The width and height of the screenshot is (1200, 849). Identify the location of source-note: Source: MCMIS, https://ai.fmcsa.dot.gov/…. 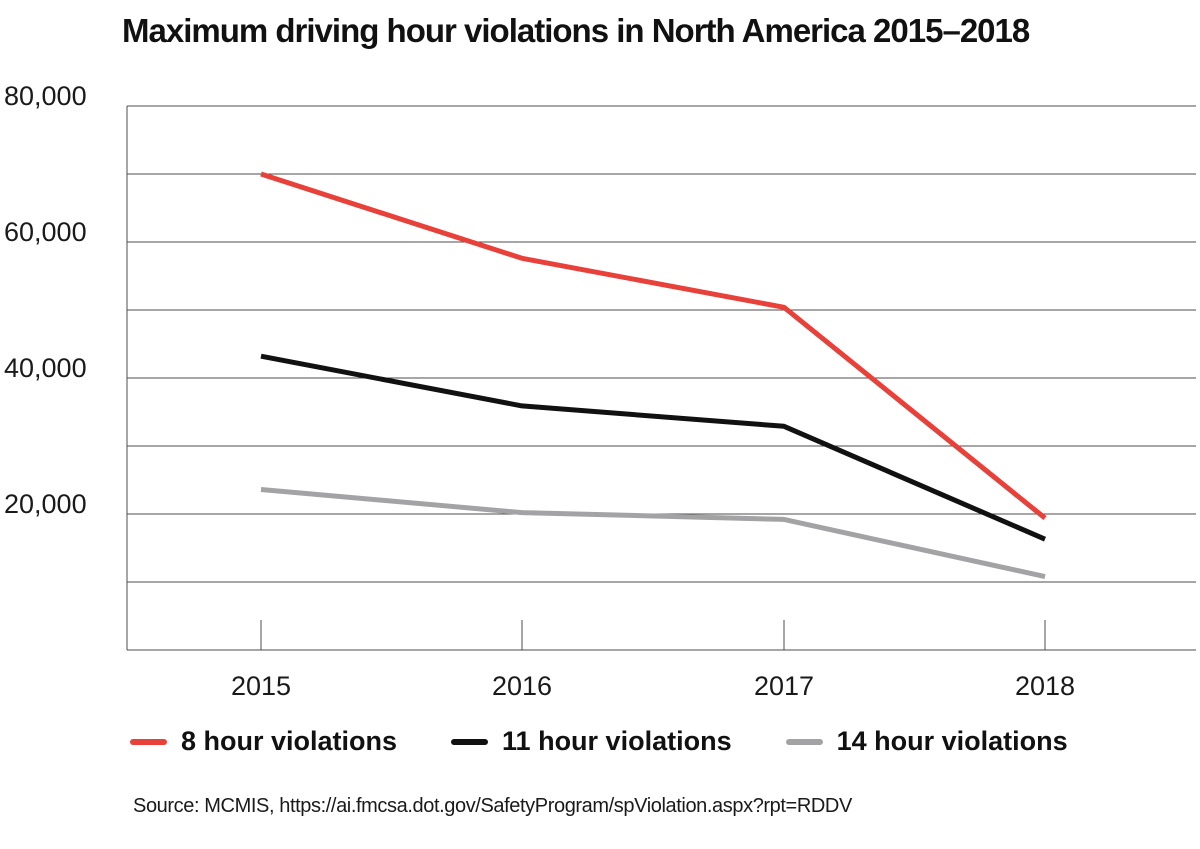
(492, 806).